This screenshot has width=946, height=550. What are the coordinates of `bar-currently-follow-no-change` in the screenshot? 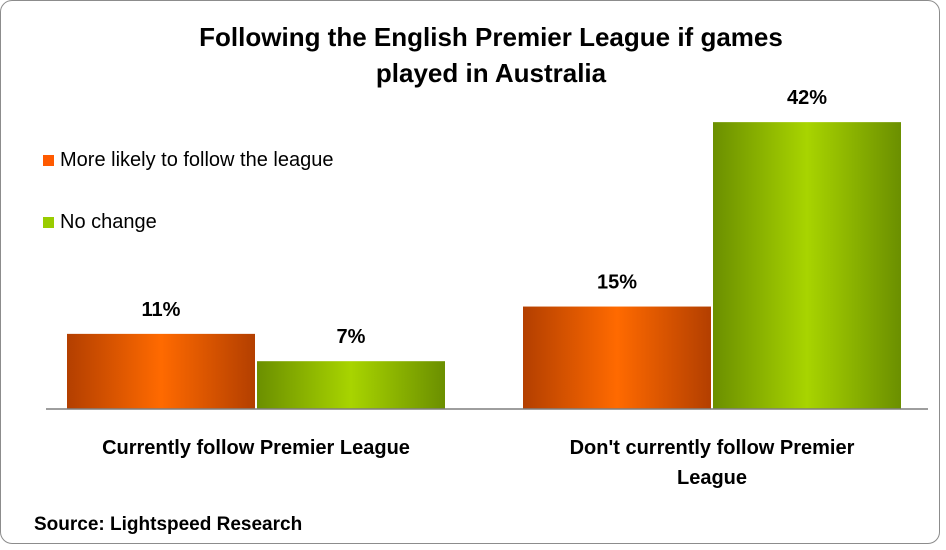 It's located at (351, 385).